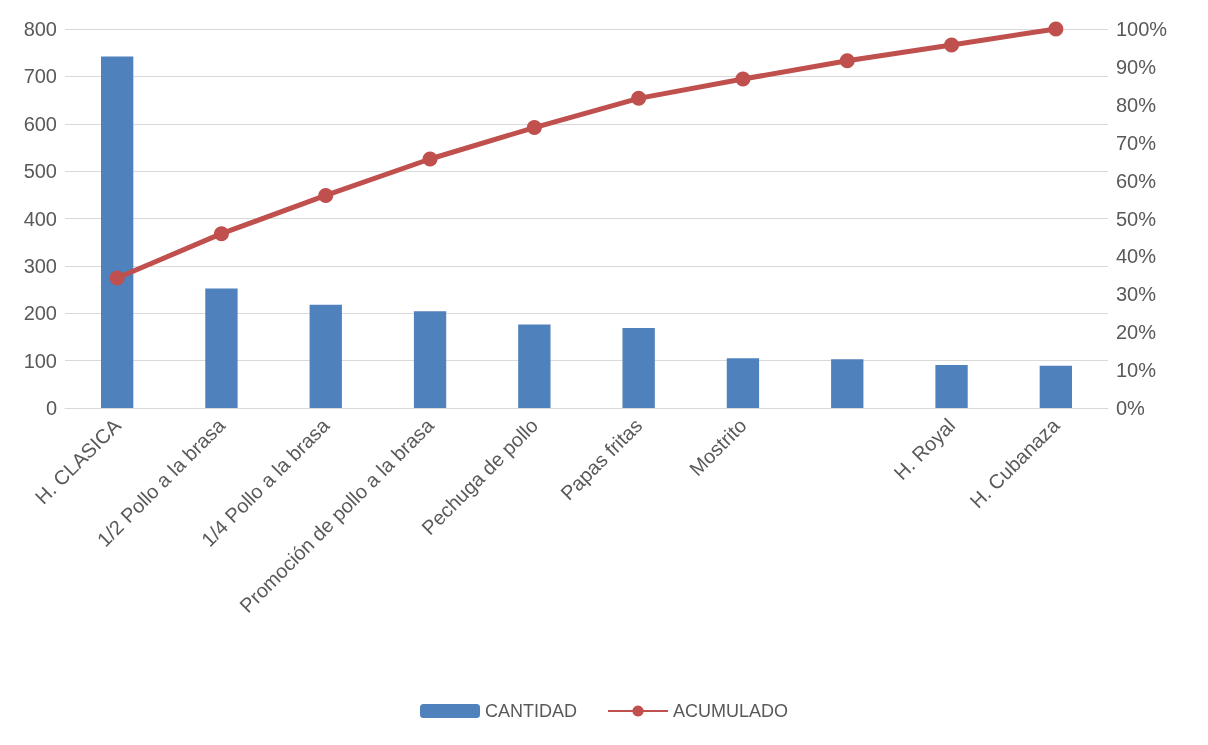 This screenshot has height=745, width=1208. Describe the element at coordinates (40, 265) in the screenshot. I see `y-tick-label: 300` at that location.